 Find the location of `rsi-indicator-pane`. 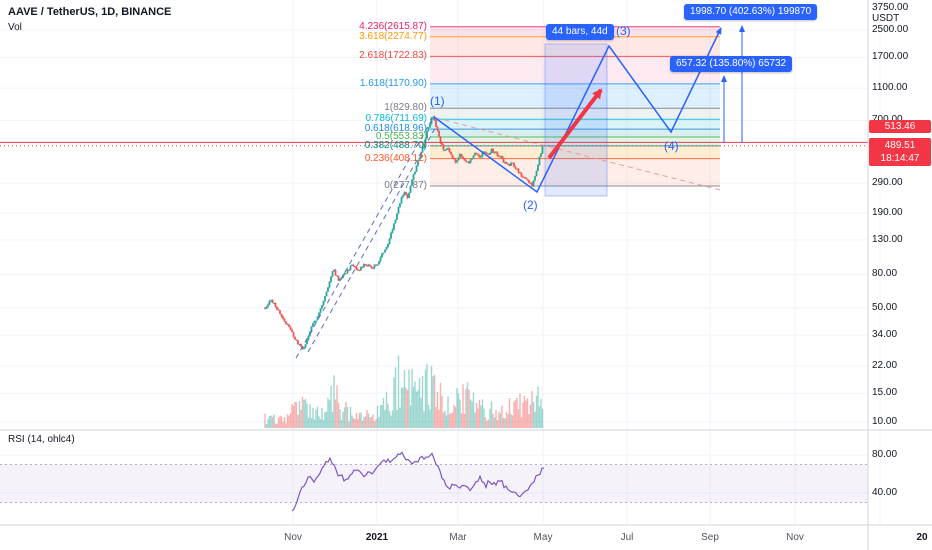

rsi-indicator-pane is located at coordinates (434, 481).